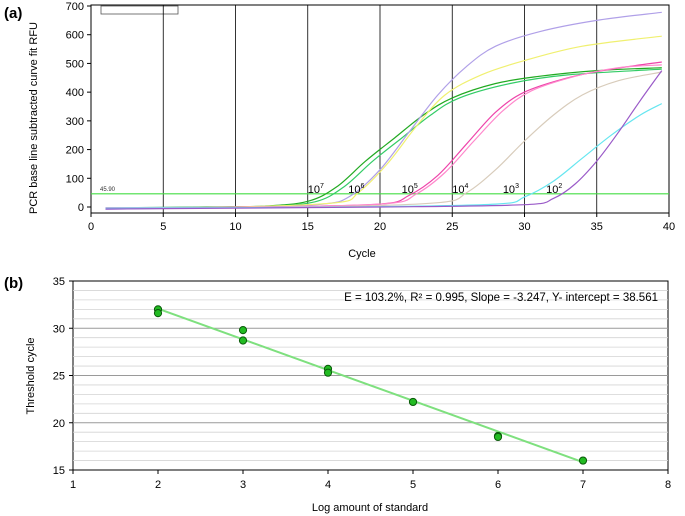 This screenshot has height=516, width=685. I want to click on threshold-line: 45.90, so click(380, 191).